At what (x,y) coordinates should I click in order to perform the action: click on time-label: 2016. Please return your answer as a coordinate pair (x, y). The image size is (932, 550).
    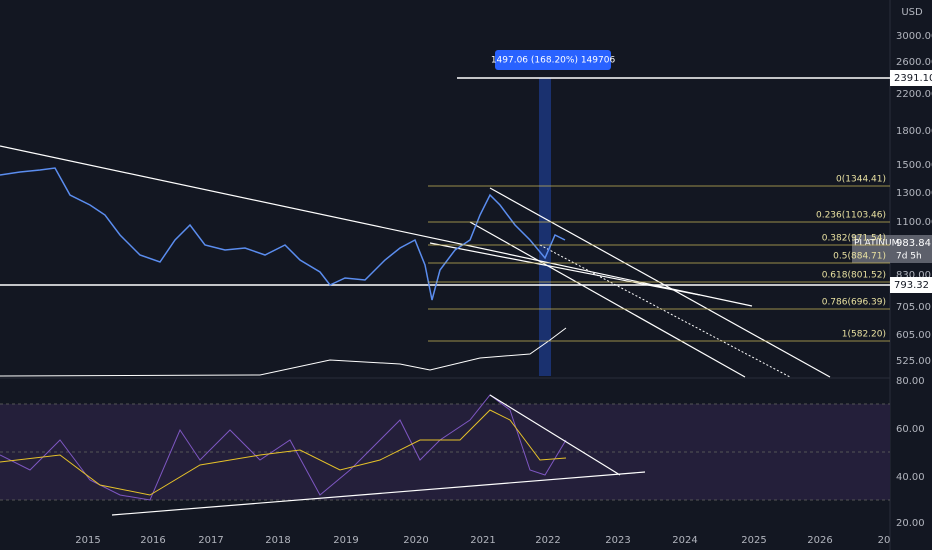
    Looking at the image, I should click on (152, 540).